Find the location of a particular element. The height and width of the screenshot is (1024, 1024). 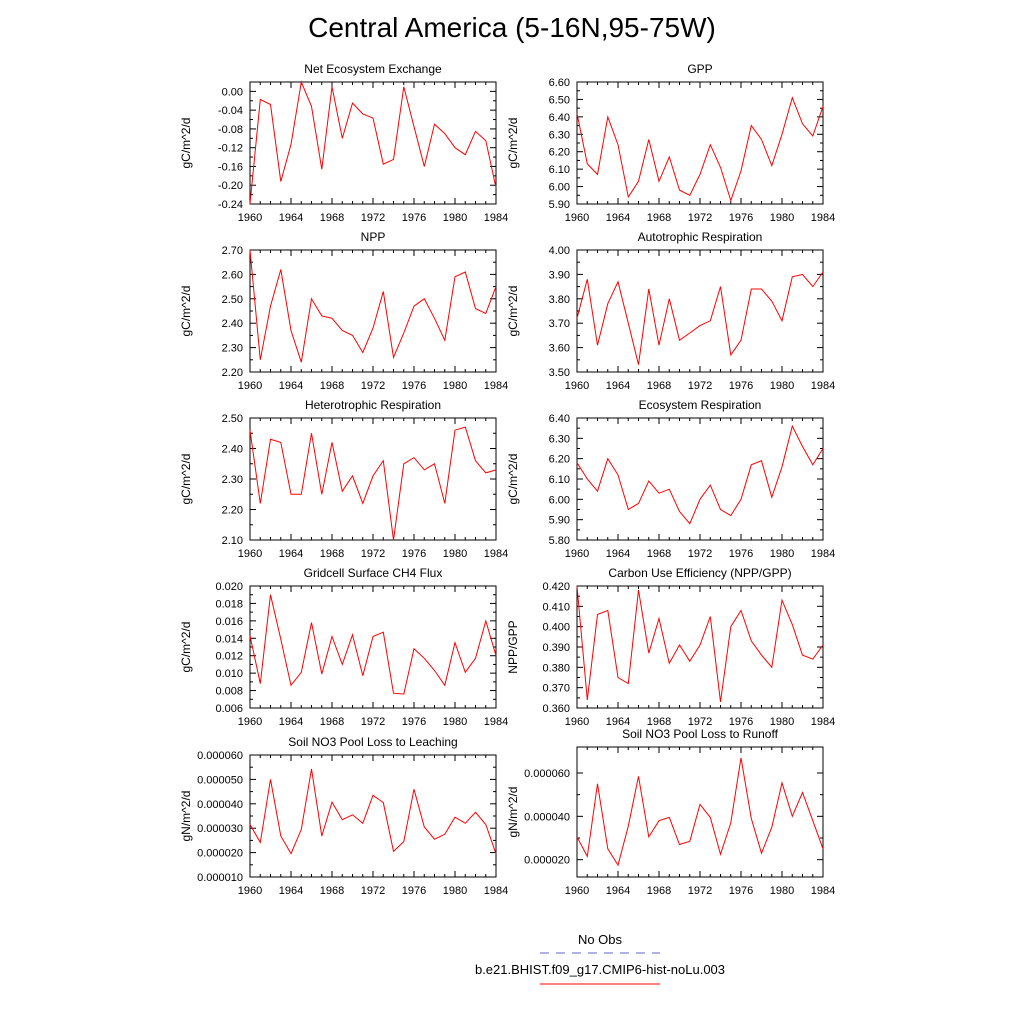

y-tick-label: 0.400 is located at coordinates (556, 628).